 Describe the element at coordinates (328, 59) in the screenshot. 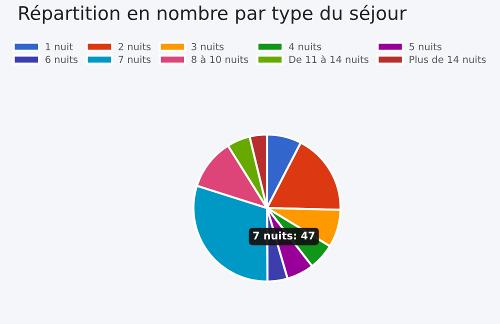

I see `legend-label: De 11 à 14 nuits` at that location.